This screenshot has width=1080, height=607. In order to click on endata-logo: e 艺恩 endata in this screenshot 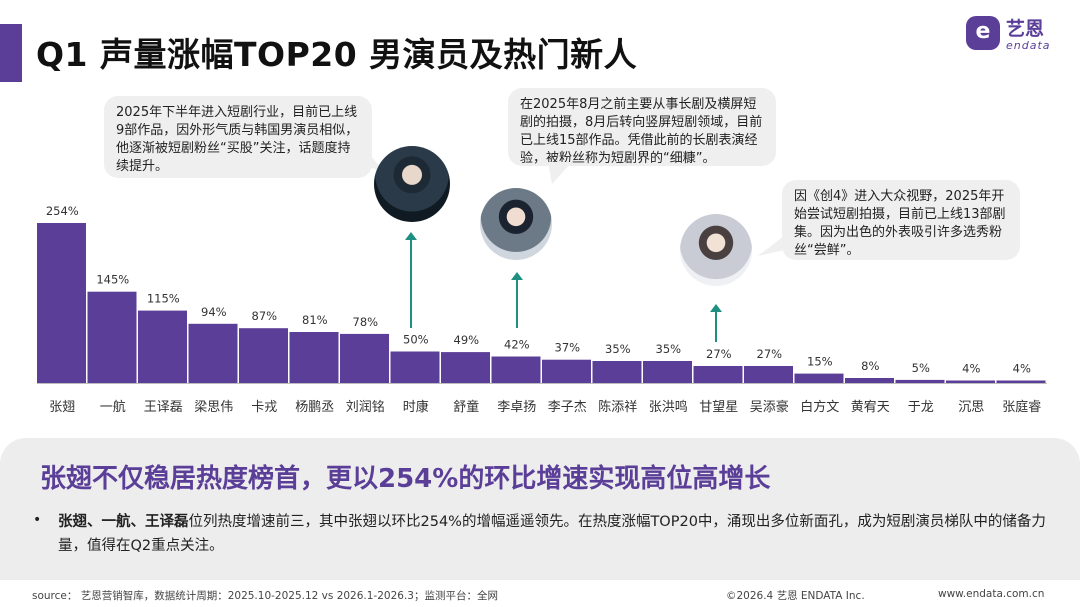, I will do `click(1017, 34)`.